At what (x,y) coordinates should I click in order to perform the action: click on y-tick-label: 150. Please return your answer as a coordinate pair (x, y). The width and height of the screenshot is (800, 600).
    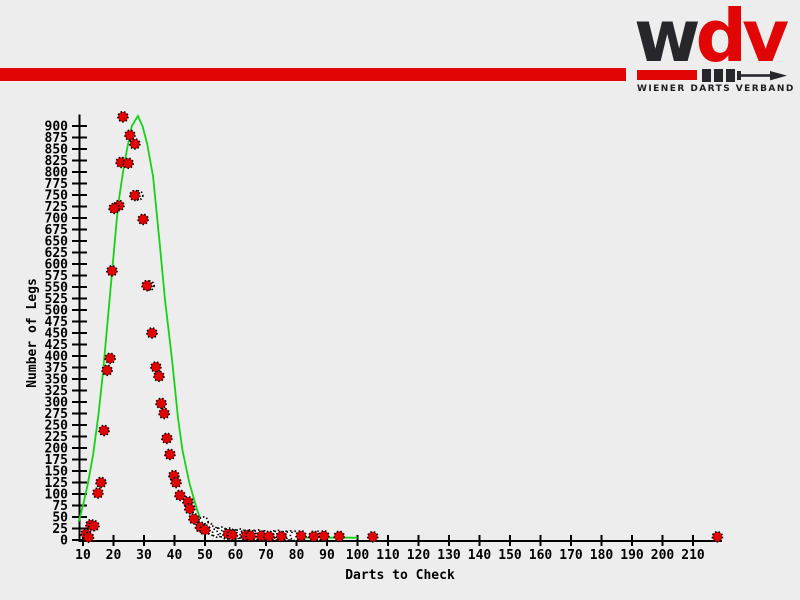
    Looking at the image, I should click on (57, 472).